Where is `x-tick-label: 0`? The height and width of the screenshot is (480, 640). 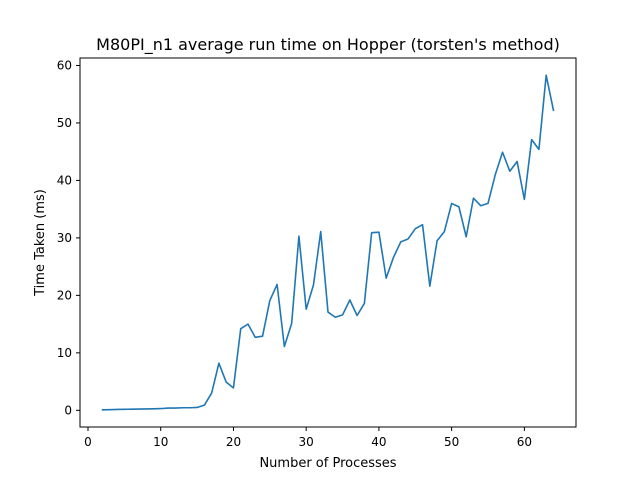 x-tick-label: 0 is located at coordinates (88, 442).